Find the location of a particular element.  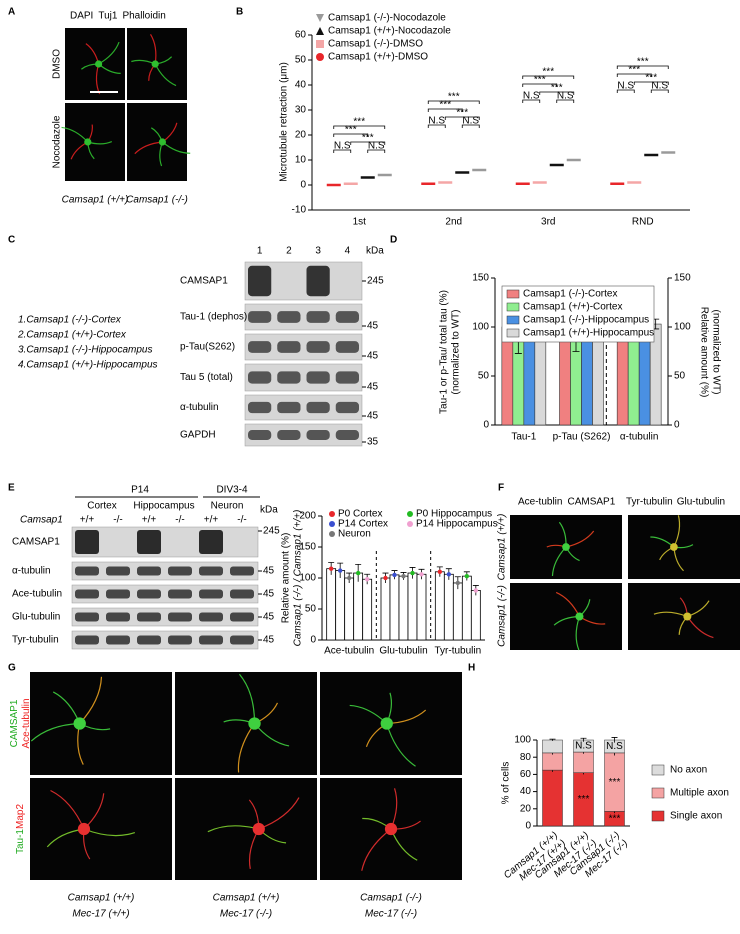

lane-label: 3 is located at coordinates (318, 251).